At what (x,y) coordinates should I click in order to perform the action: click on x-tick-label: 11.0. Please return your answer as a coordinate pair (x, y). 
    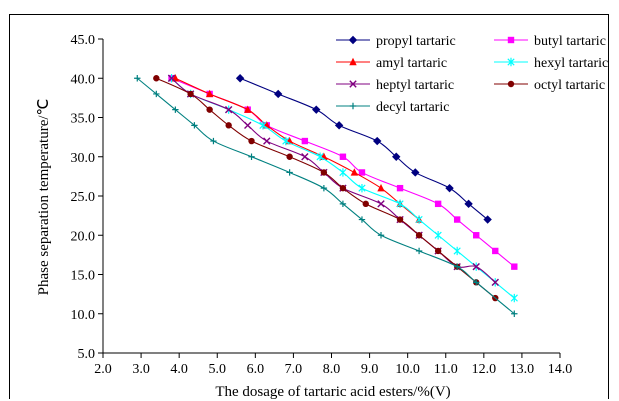
    Looking at the image, I should click on (446, 369).